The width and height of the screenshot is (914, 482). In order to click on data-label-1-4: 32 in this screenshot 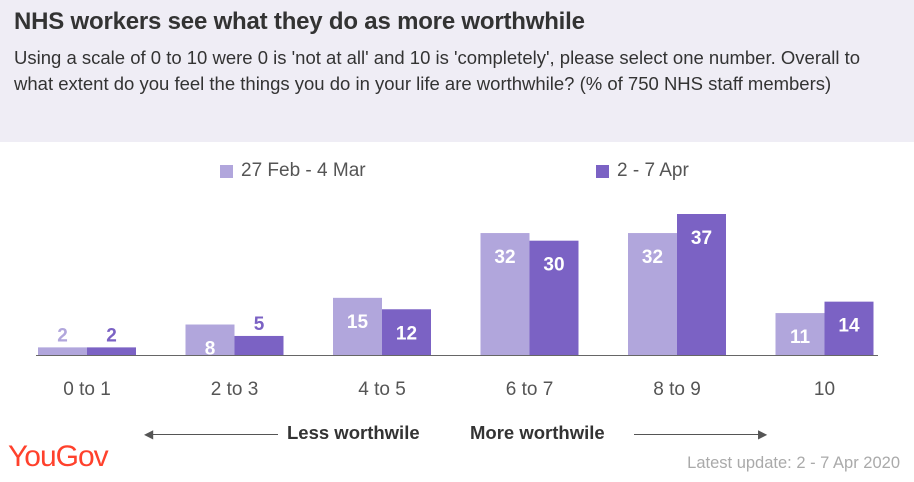, I will do `click(652, 257)`.